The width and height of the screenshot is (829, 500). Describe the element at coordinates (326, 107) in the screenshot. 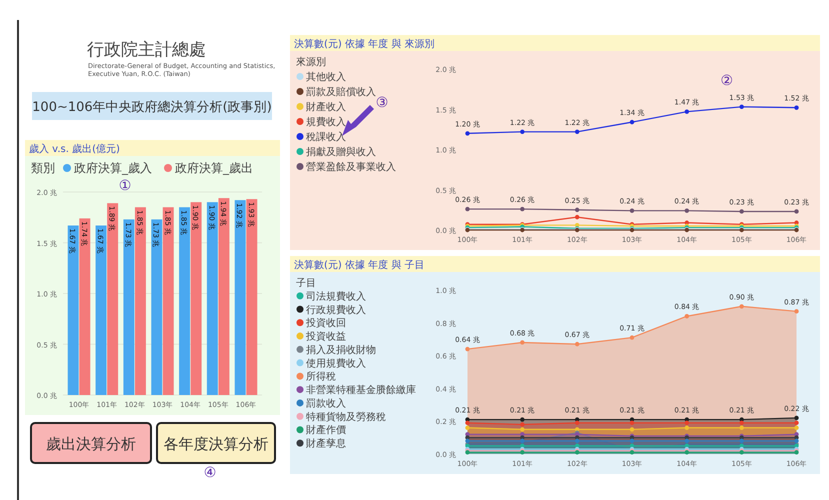

I see `legend-label: 財產收入` at that location.